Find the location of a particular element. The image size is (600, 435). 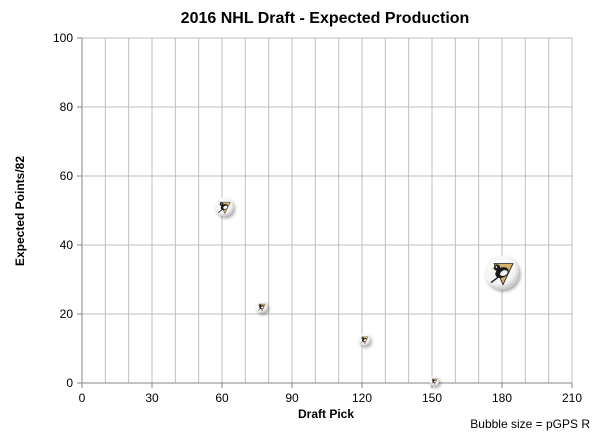

bubble-size-note: Bubble size = pGPS R is located at coordinates (530, 424).